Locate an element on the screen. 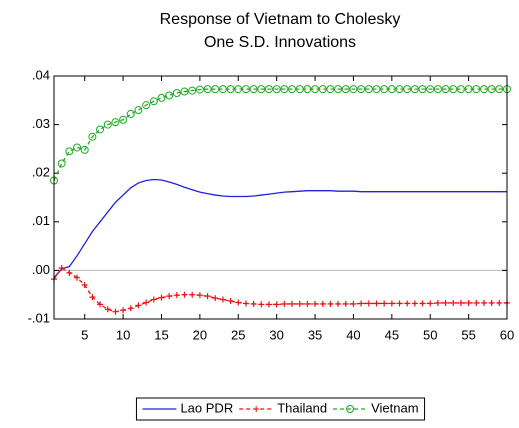 This screenshot has height=428, width=519. y-tick-label: .04 is located at coordinates (41, 74).